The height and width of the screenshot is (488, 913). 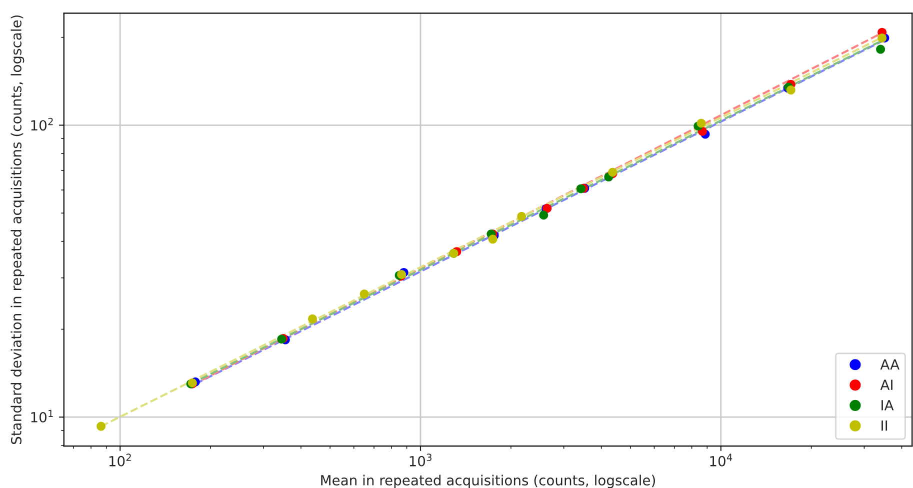 What do you see at coordinates (120, 460) in the screenshot?
I see `x-tick-label: 10$^{2}$` at bounding box center [120, 460].